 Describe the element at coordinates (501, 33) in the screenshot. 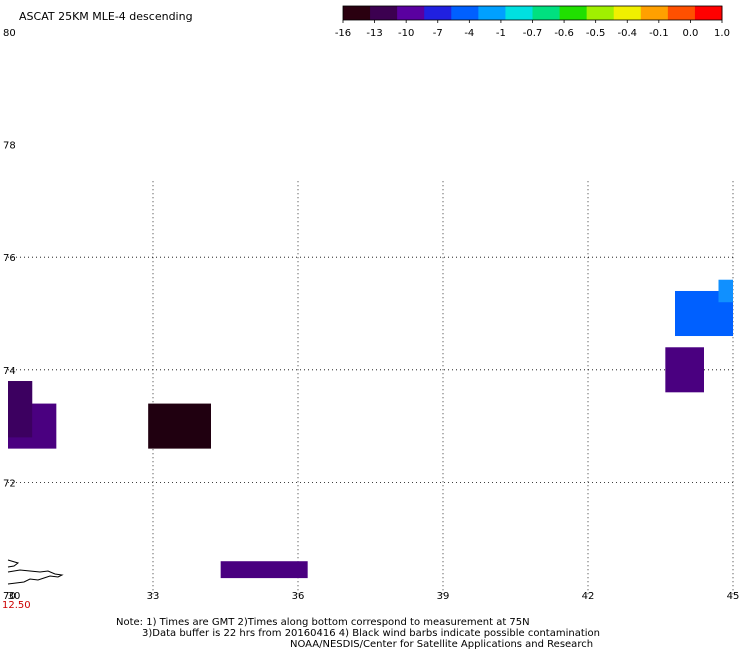

I see `colorbar-tick-label: -1` at that location.